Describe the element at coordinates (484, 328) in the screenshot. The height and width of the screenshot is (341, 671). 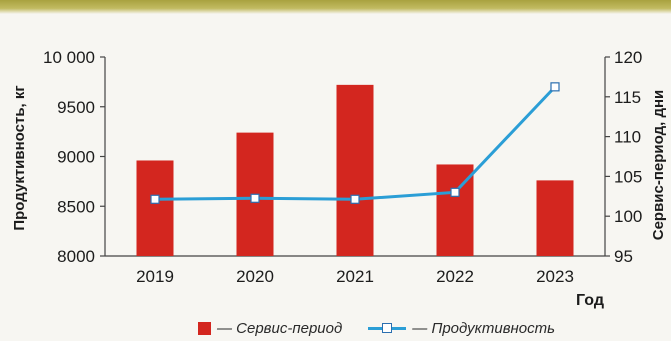
I see `legend-line-label: — Продуктивность` at that location.